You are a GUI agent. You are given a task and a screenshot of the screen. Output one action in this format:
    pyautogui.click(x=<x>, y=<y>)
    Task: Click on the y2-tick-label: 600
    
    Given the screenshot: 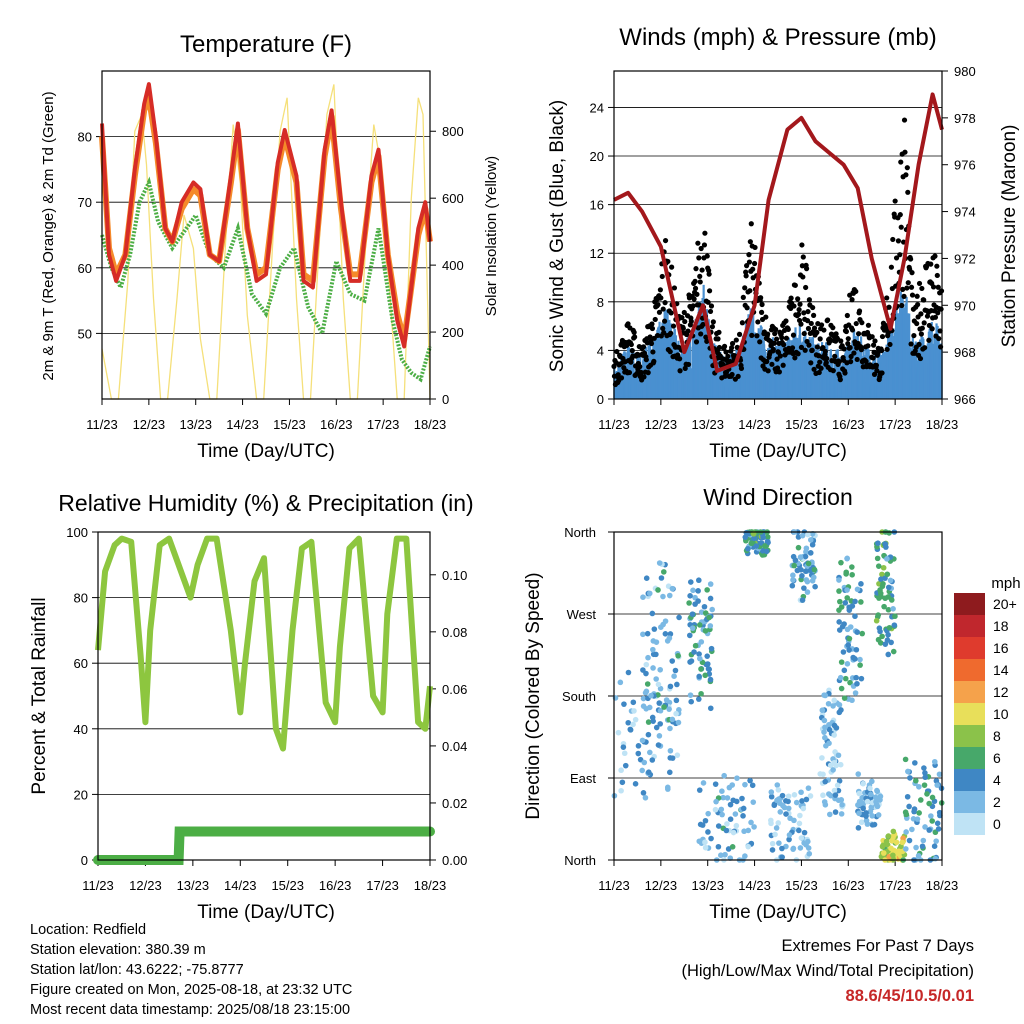 What is the action you would take?
    pyautogui.click(x=453, y=198)
    